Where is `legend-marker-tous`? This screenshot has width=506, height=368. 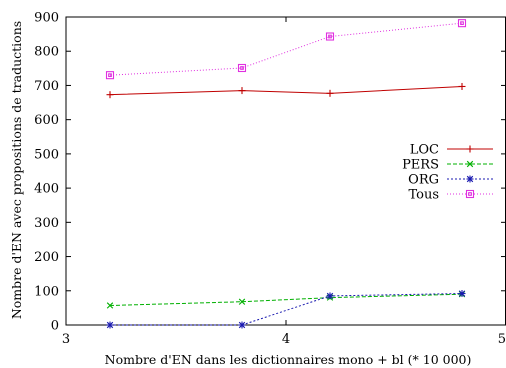 legend-marker-tous is located at coordinates (470, 194).